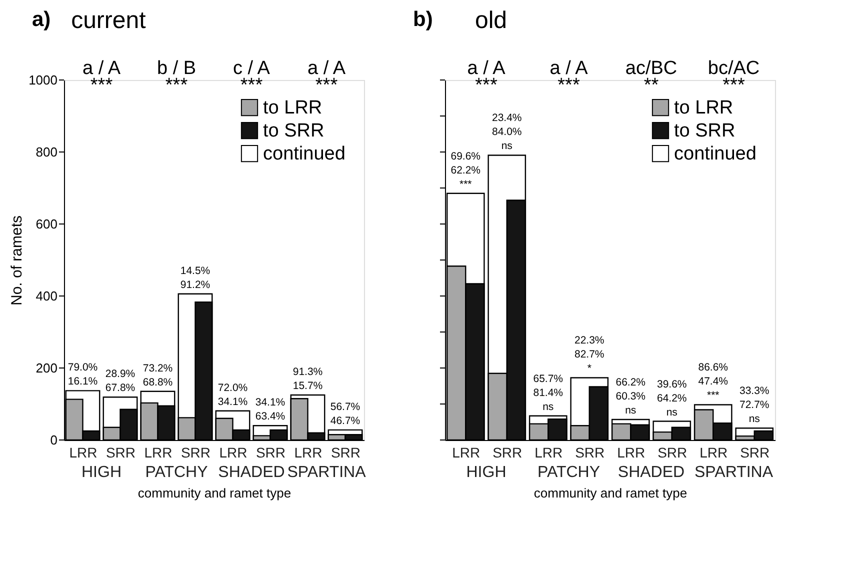  Describe the element at coordinates (734, 77) in the screenshot. I see `annotation: bc/AC ***` at that location.